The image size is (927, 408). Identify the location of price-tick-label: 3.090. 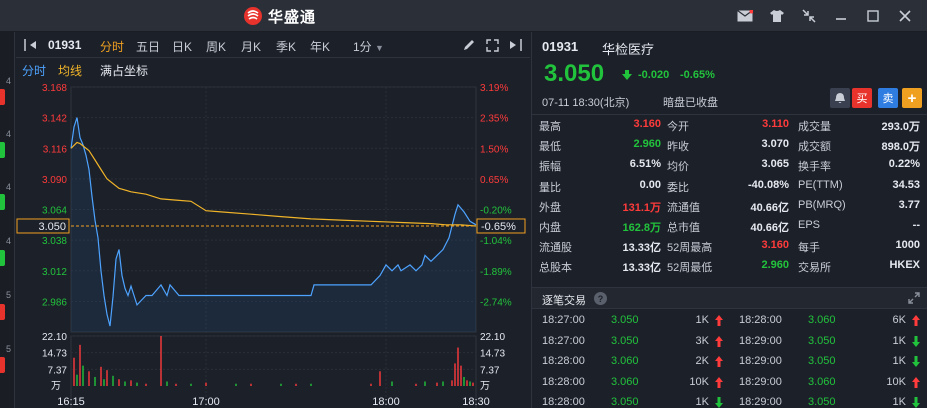
(54, 180).